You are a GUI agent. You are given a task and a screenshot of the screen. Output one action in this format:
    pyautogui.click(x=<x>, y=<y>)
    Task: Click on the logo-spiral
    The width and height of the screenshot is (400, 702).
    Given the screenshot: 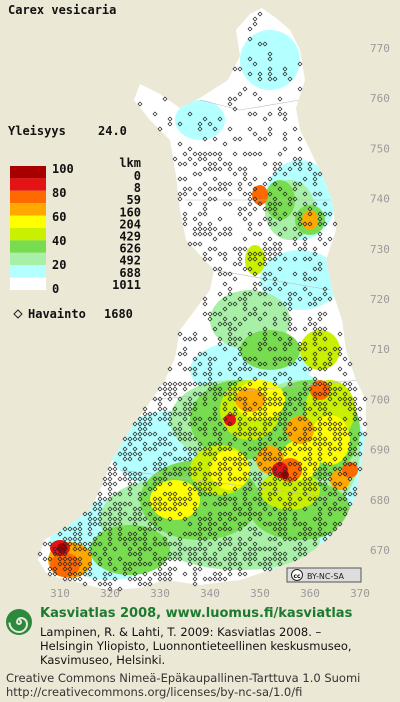 What is the action you would take?
    pyautogui.click(x=18, y=625)
    